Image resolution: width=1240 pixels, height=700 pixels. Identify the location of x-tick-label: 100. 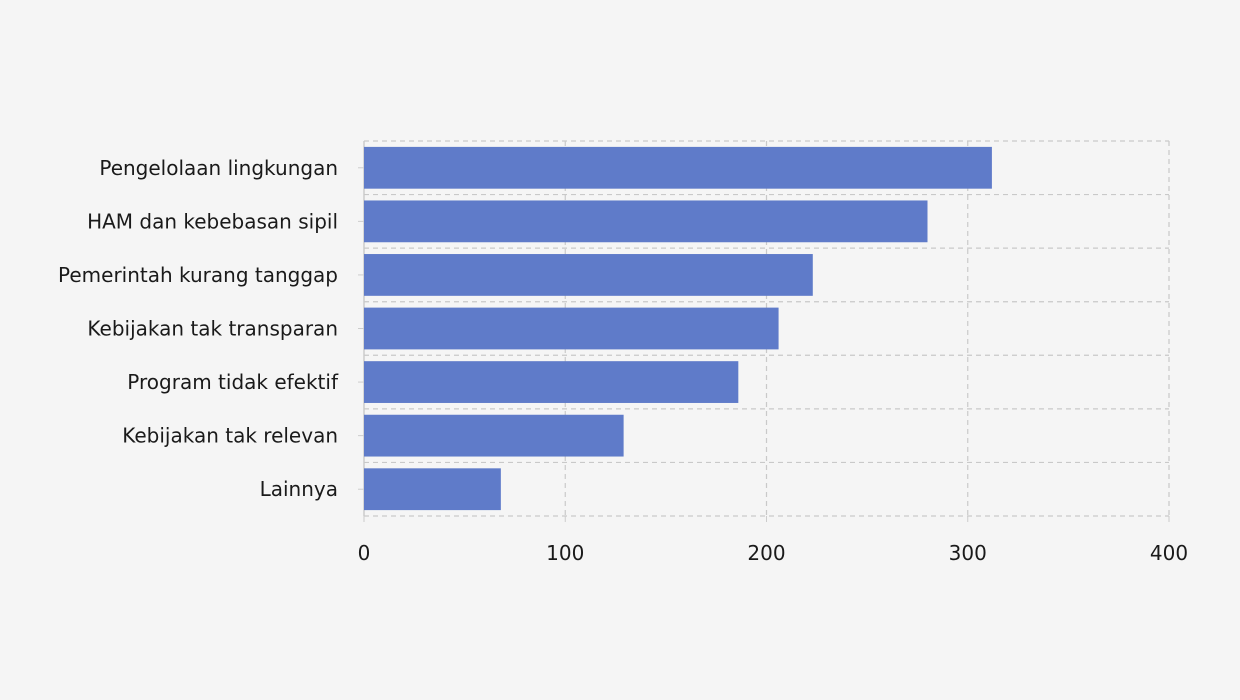
(565, 553).